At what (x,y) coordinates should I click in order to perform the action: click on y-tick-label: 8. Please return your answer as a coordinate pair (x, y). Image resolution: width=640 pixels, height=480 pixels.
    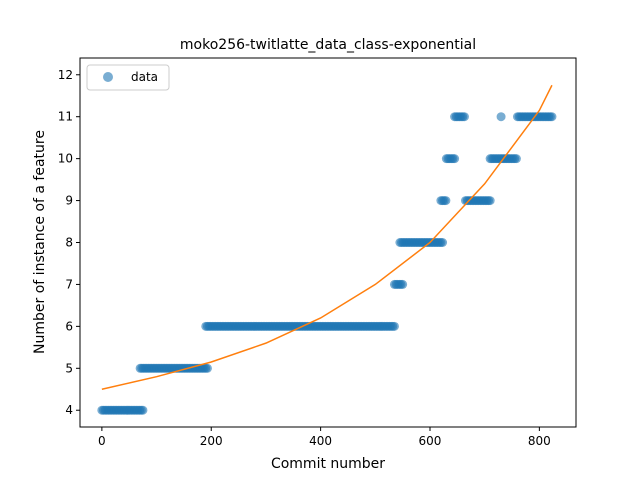
    Looking at the image, I should click on (69, 243).